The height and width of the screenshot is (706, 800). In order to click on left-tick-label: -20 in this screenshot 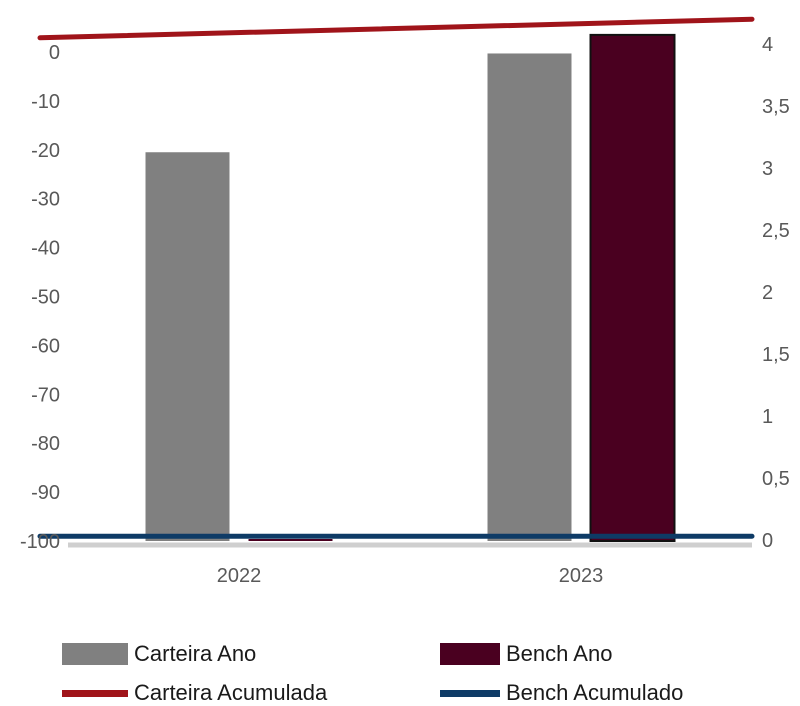, I will do `click(45, 151)`.